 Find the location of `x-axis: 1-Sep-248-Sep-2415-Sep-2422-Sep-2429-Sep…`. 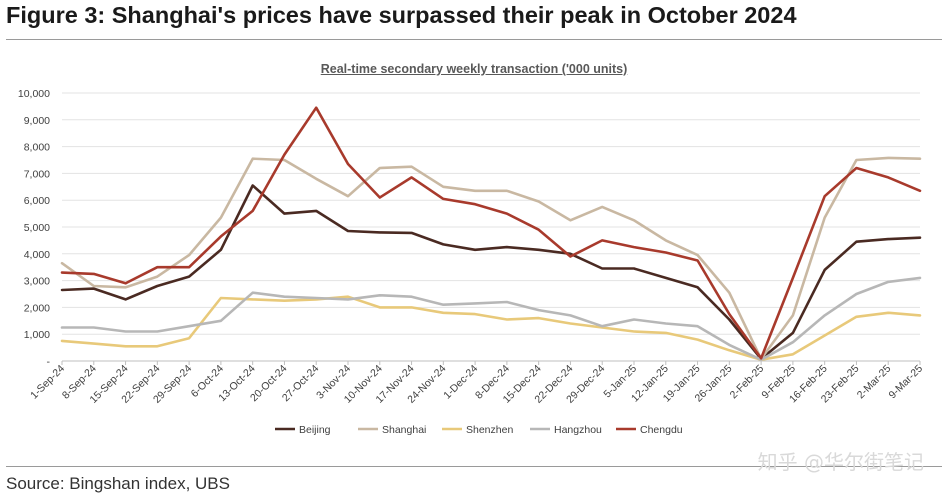

x-axis: 1-Sep-248-Sep-2415-Sep-2422-Sep-2429-Sep… is located at coordinates (476, 383).